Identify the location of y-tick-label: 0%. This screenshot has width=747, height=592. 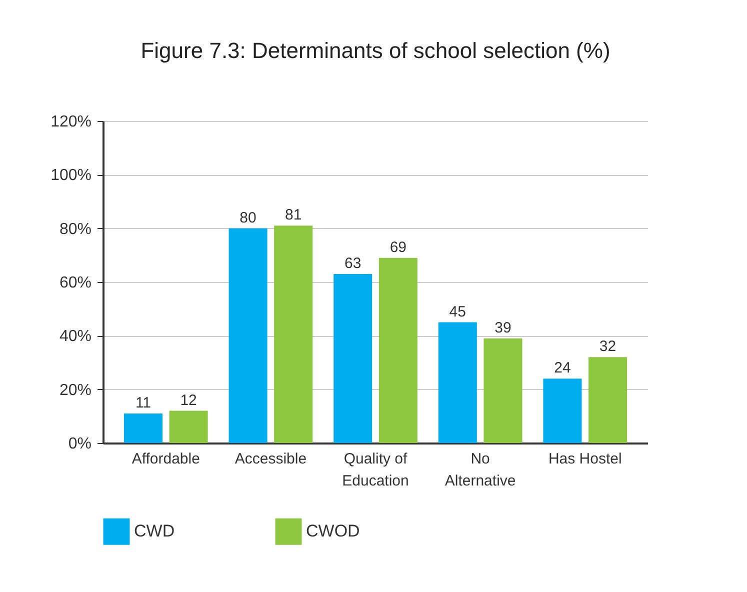
(80, 444).